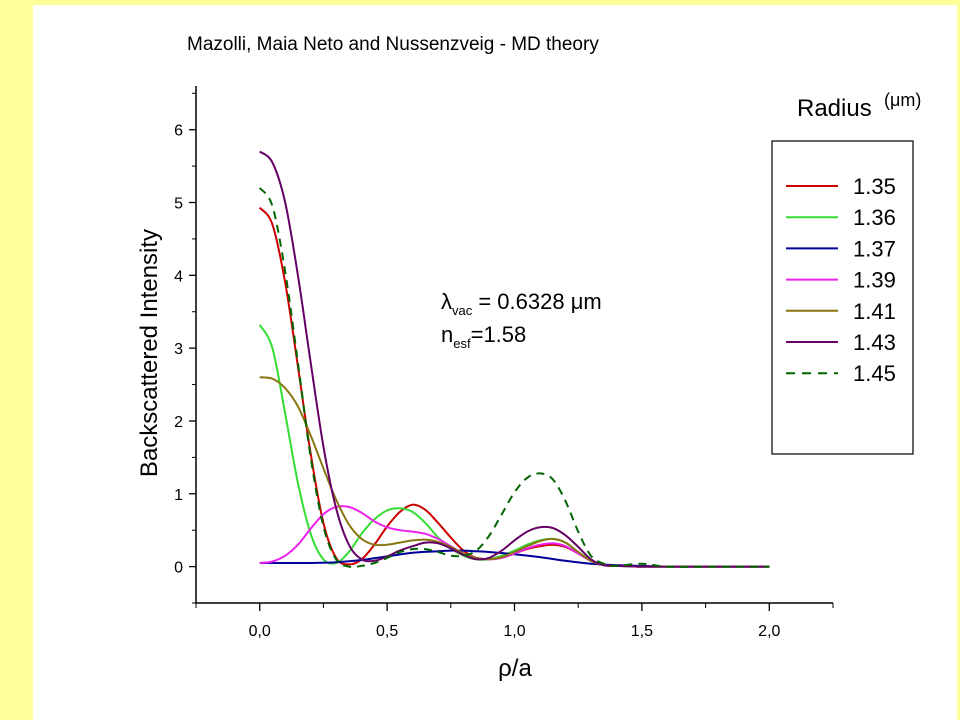 The height and width of the screenshot is (720, 960). What do you see at coordinates (536, 301) in the screenshot?
I see `lambda-value: = 0.6328 μm` at bounding box center [536, 301].